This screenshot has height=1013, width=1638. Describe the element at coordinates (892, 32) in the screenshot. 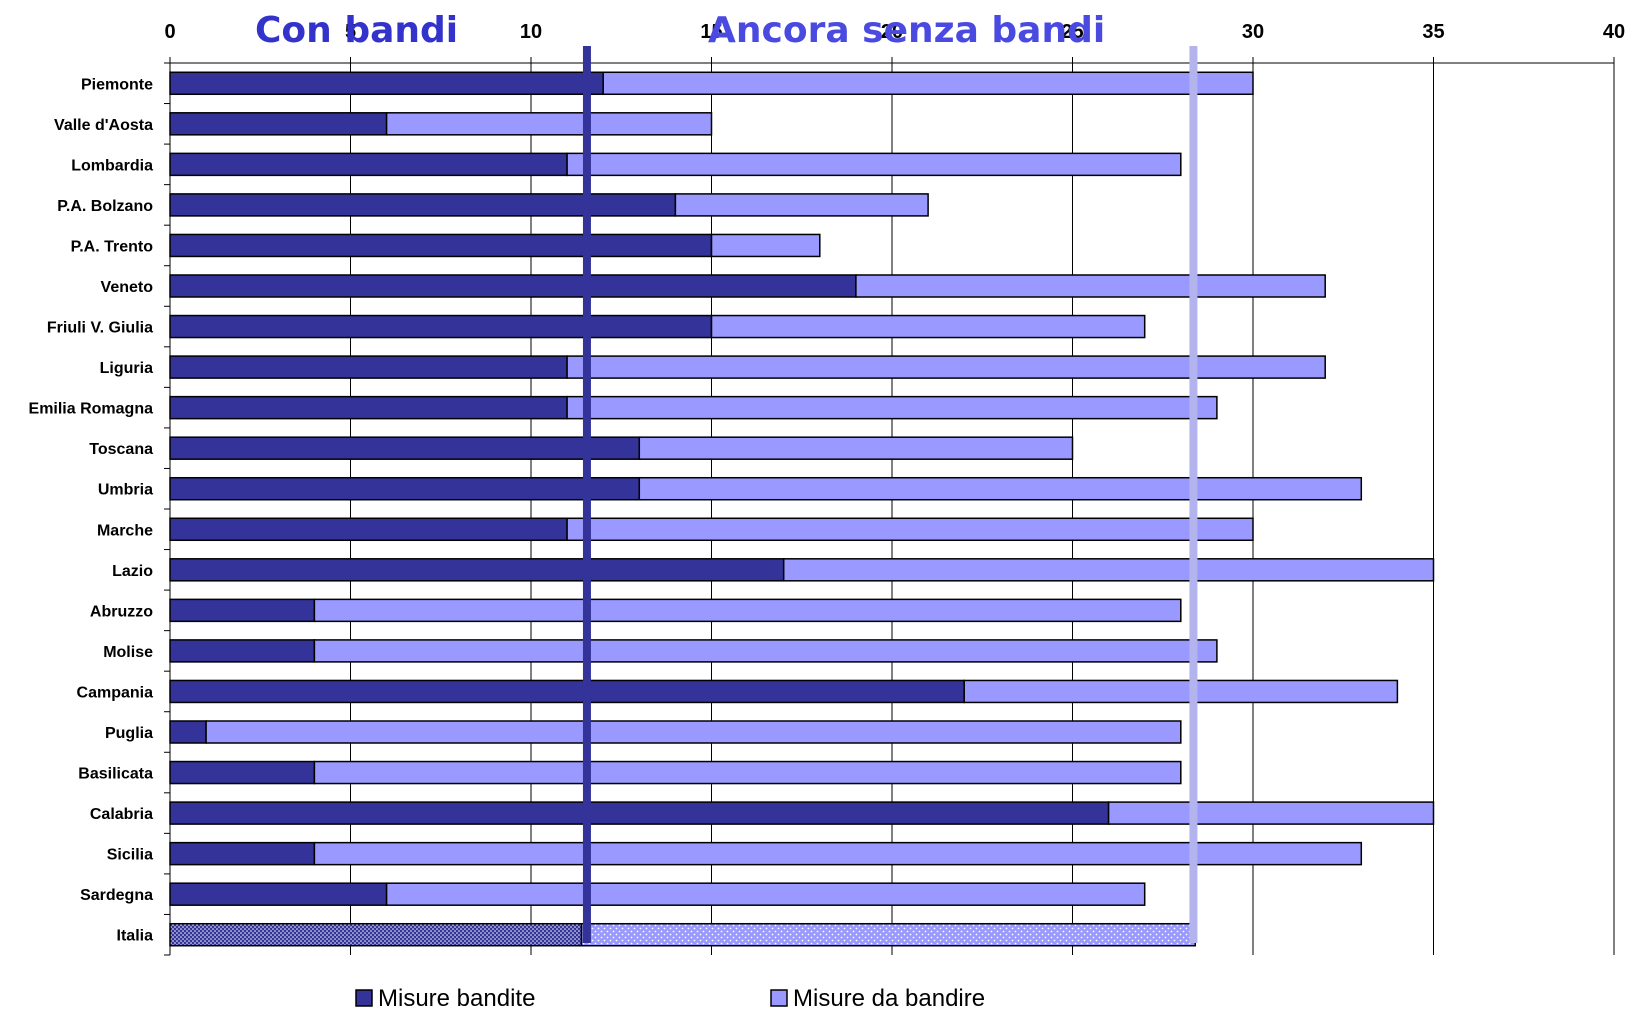

I see `x-tick-label: 20` at that location.